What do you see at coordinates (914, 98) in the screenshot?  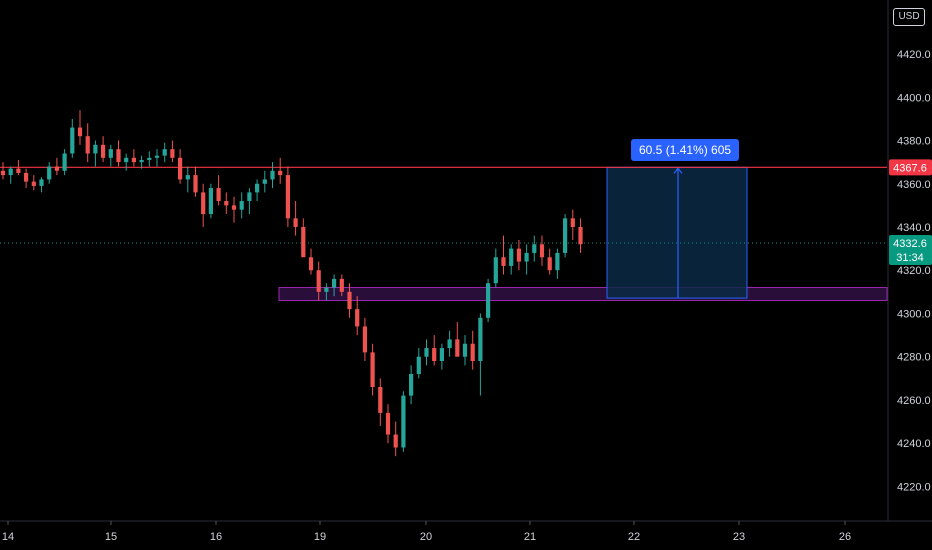 I see `y-tick-label: 4400.0` at bounding box center [914, 98].